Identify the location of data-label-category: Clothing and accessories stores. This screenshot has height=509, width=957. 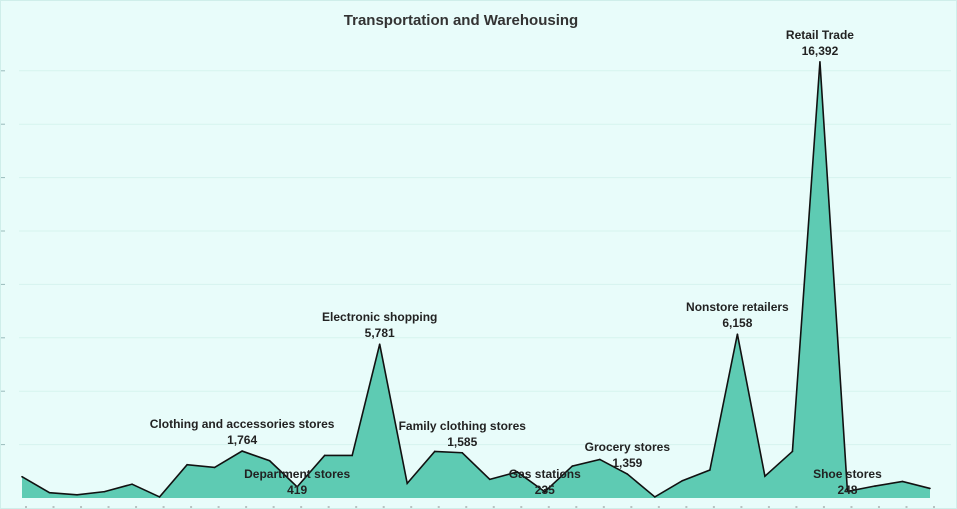
(242, 424).